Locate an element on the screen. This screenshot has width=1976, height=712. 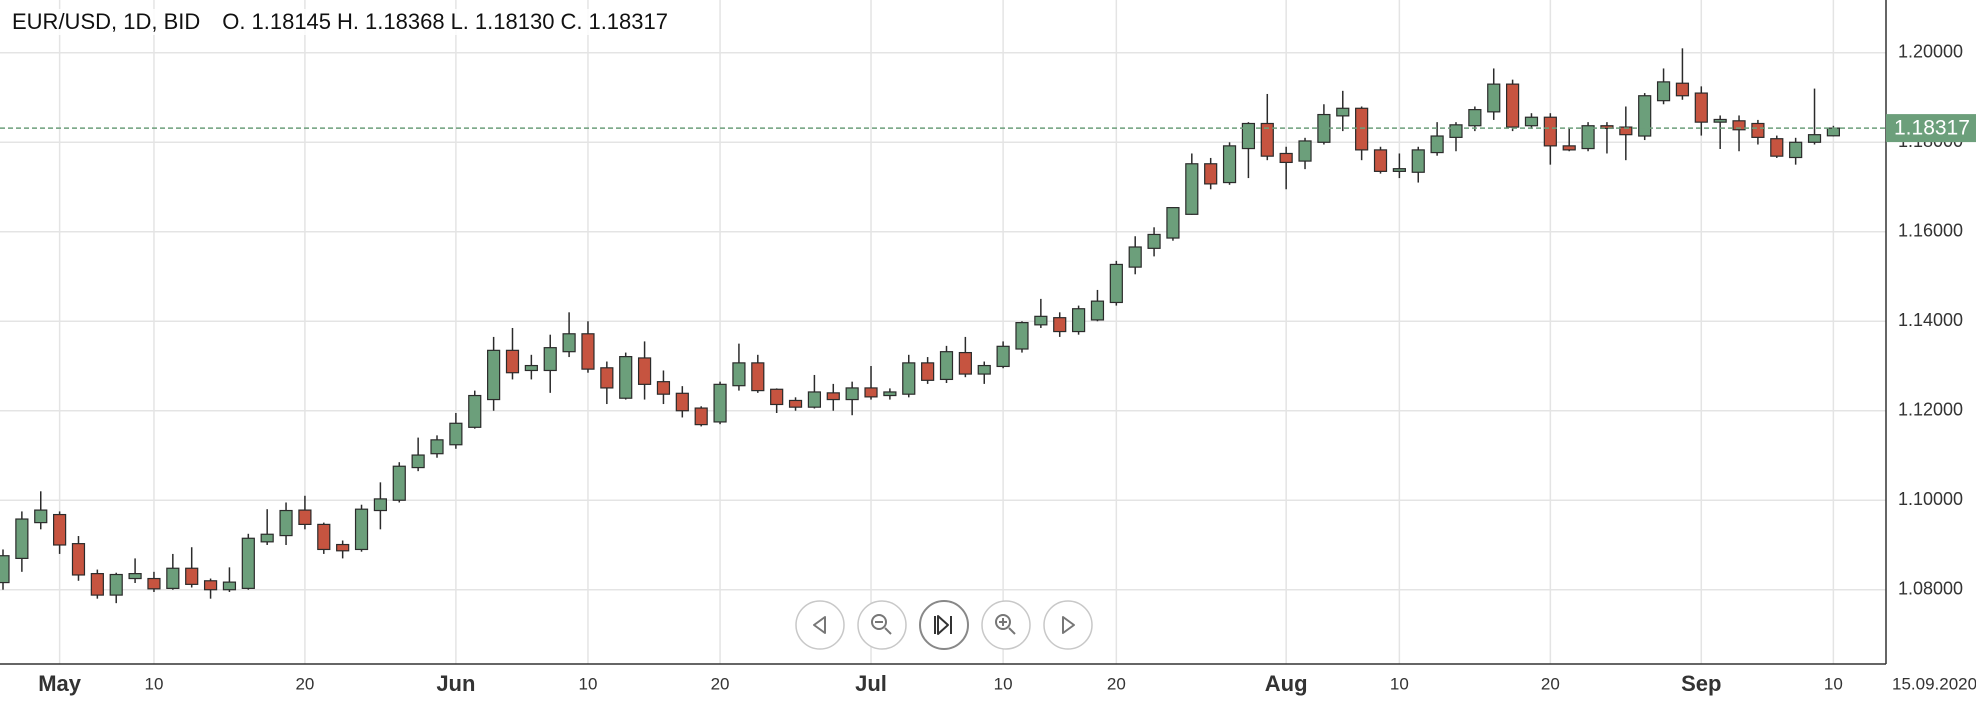
reset-view is located at coordinates (944, 625).